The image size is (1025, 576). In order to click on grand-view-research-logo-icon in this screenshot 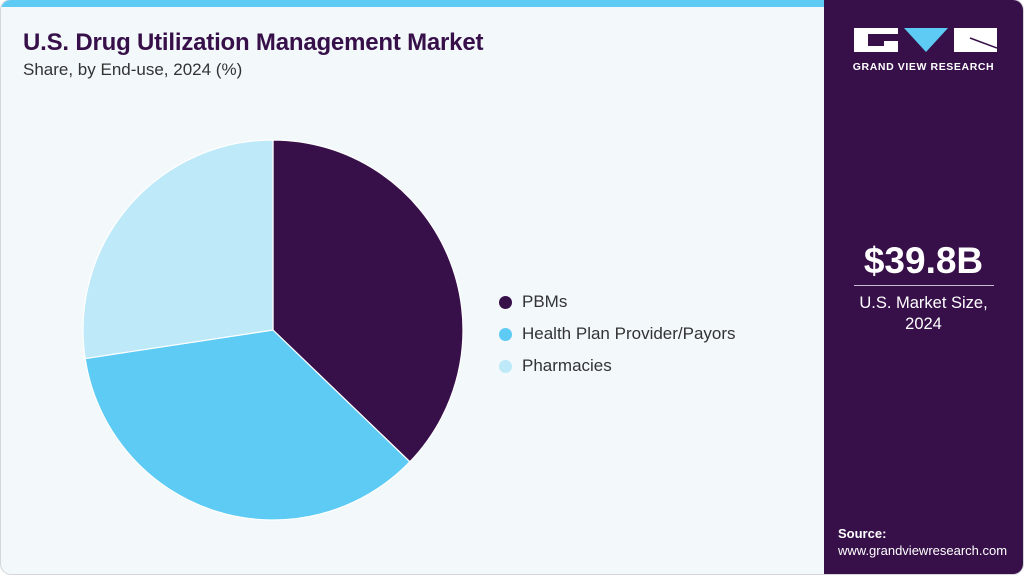, I will do `click(925, 40)`.